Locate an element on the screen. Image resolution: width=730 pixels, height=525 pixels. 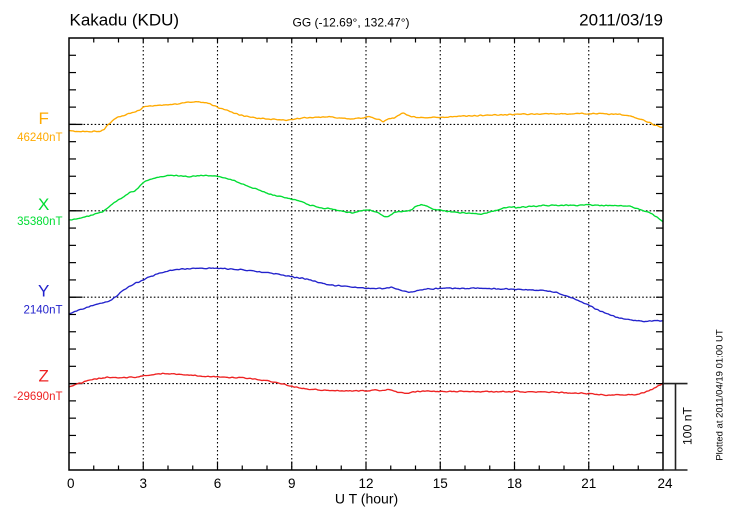
svg-text: 18 is located at coordinates (514, 483).